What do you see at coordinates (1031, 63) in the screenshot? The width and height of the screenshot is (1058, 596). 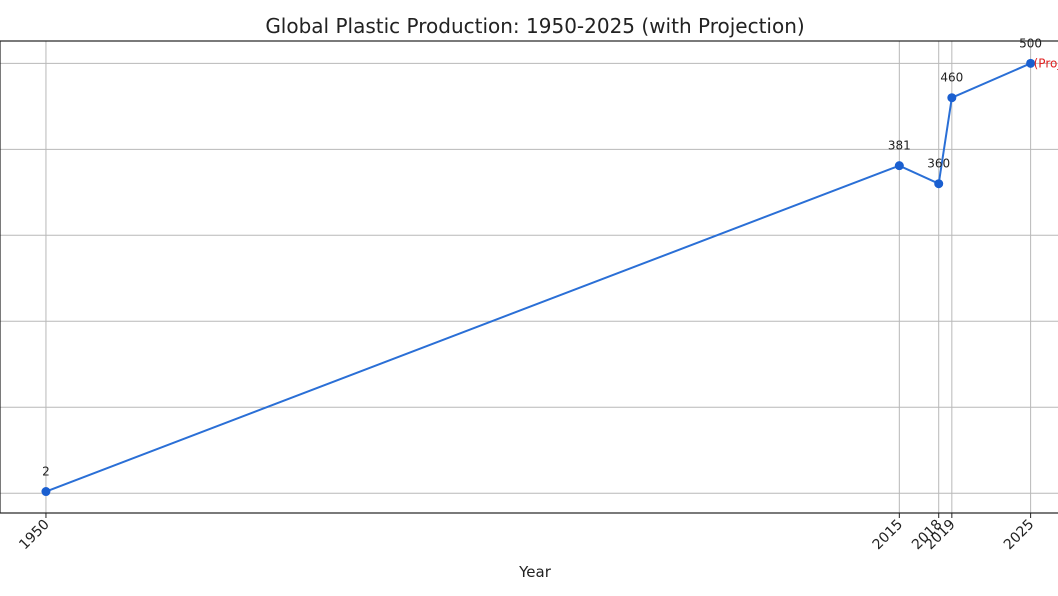 I see `data-point-2025` at bounding box center [1031, 63].